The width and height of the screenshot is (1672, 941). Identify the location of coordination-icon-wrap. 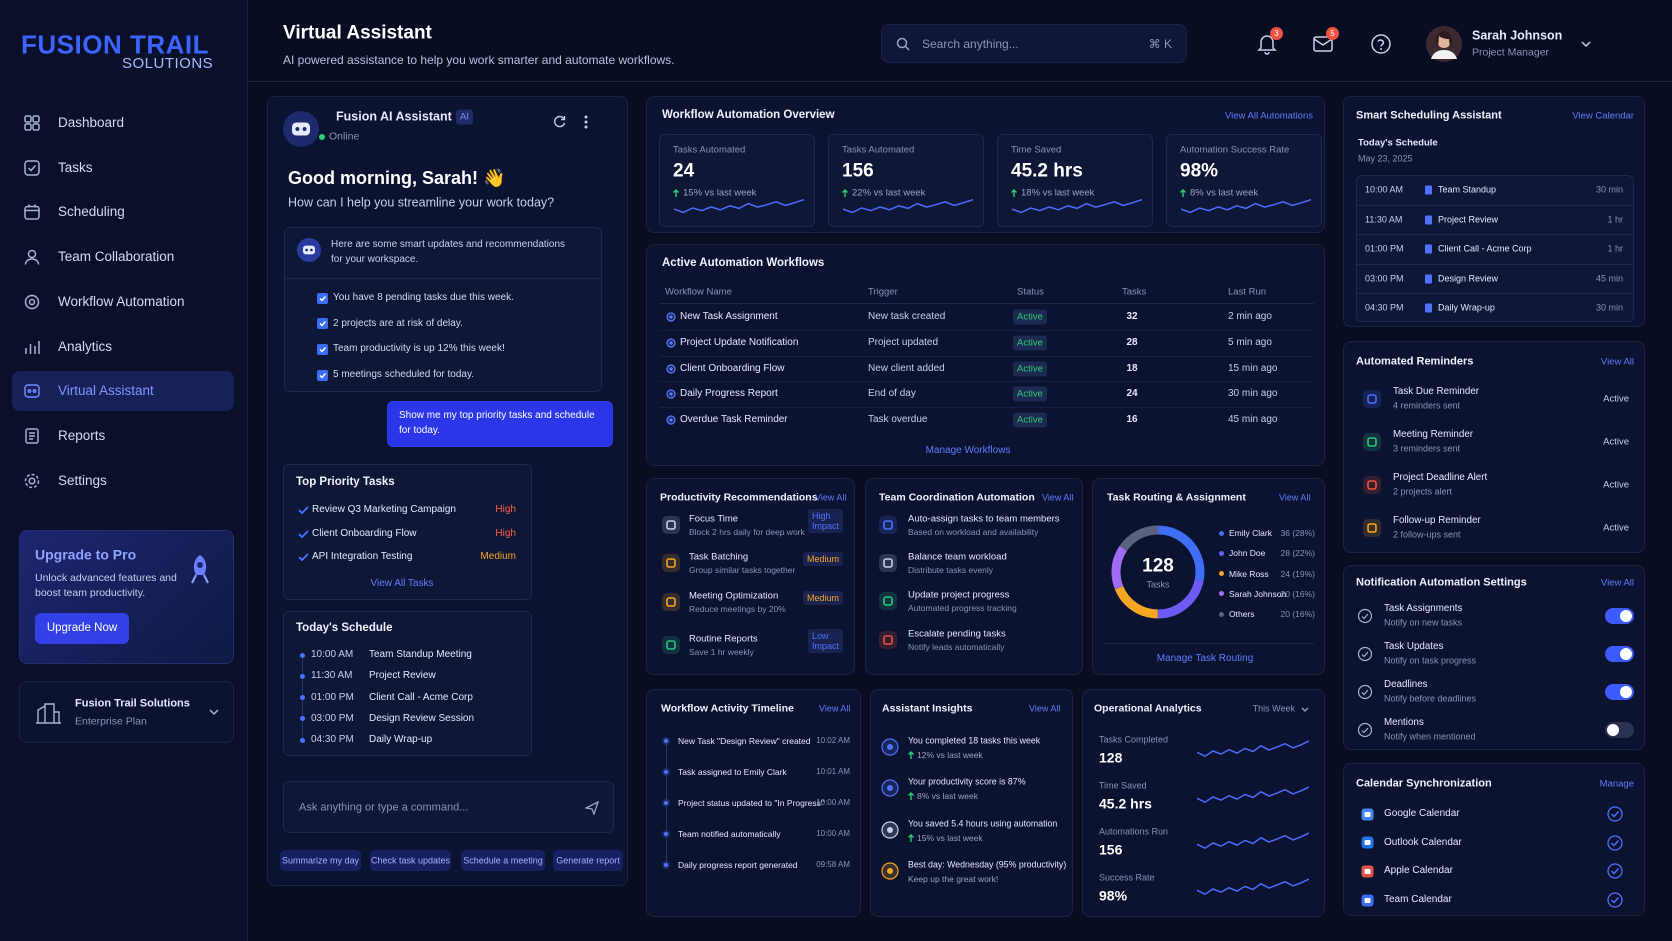
(888, 525).